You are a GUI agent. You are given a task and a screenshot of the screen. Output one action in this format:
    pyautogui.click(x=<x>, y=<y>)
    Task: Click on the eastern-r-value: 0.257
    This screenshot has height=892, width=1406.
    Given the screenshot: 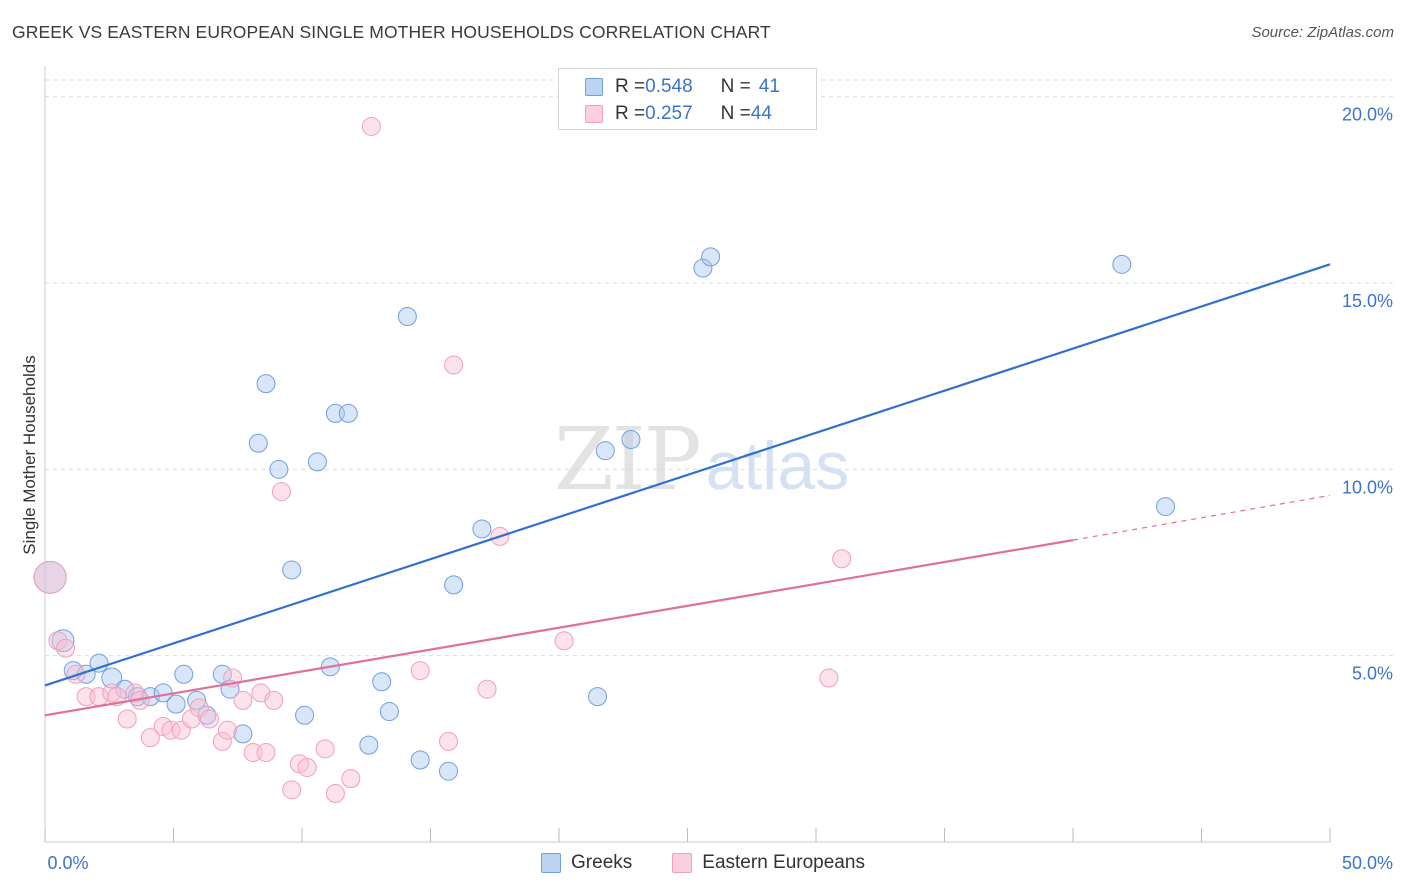 What is the action you would take?
    pyautogui.click(x=669, y=113)
    